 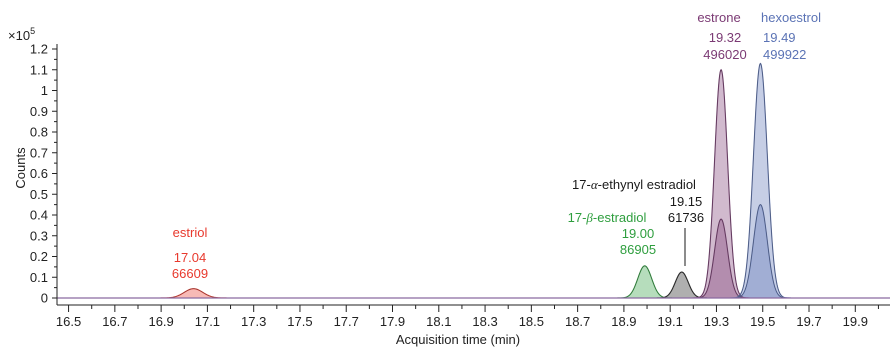 What do you see at coordinates (716, 321) in the screenshot?
I see `x-tick-label: 19.3` at bounding box center [716, 321].